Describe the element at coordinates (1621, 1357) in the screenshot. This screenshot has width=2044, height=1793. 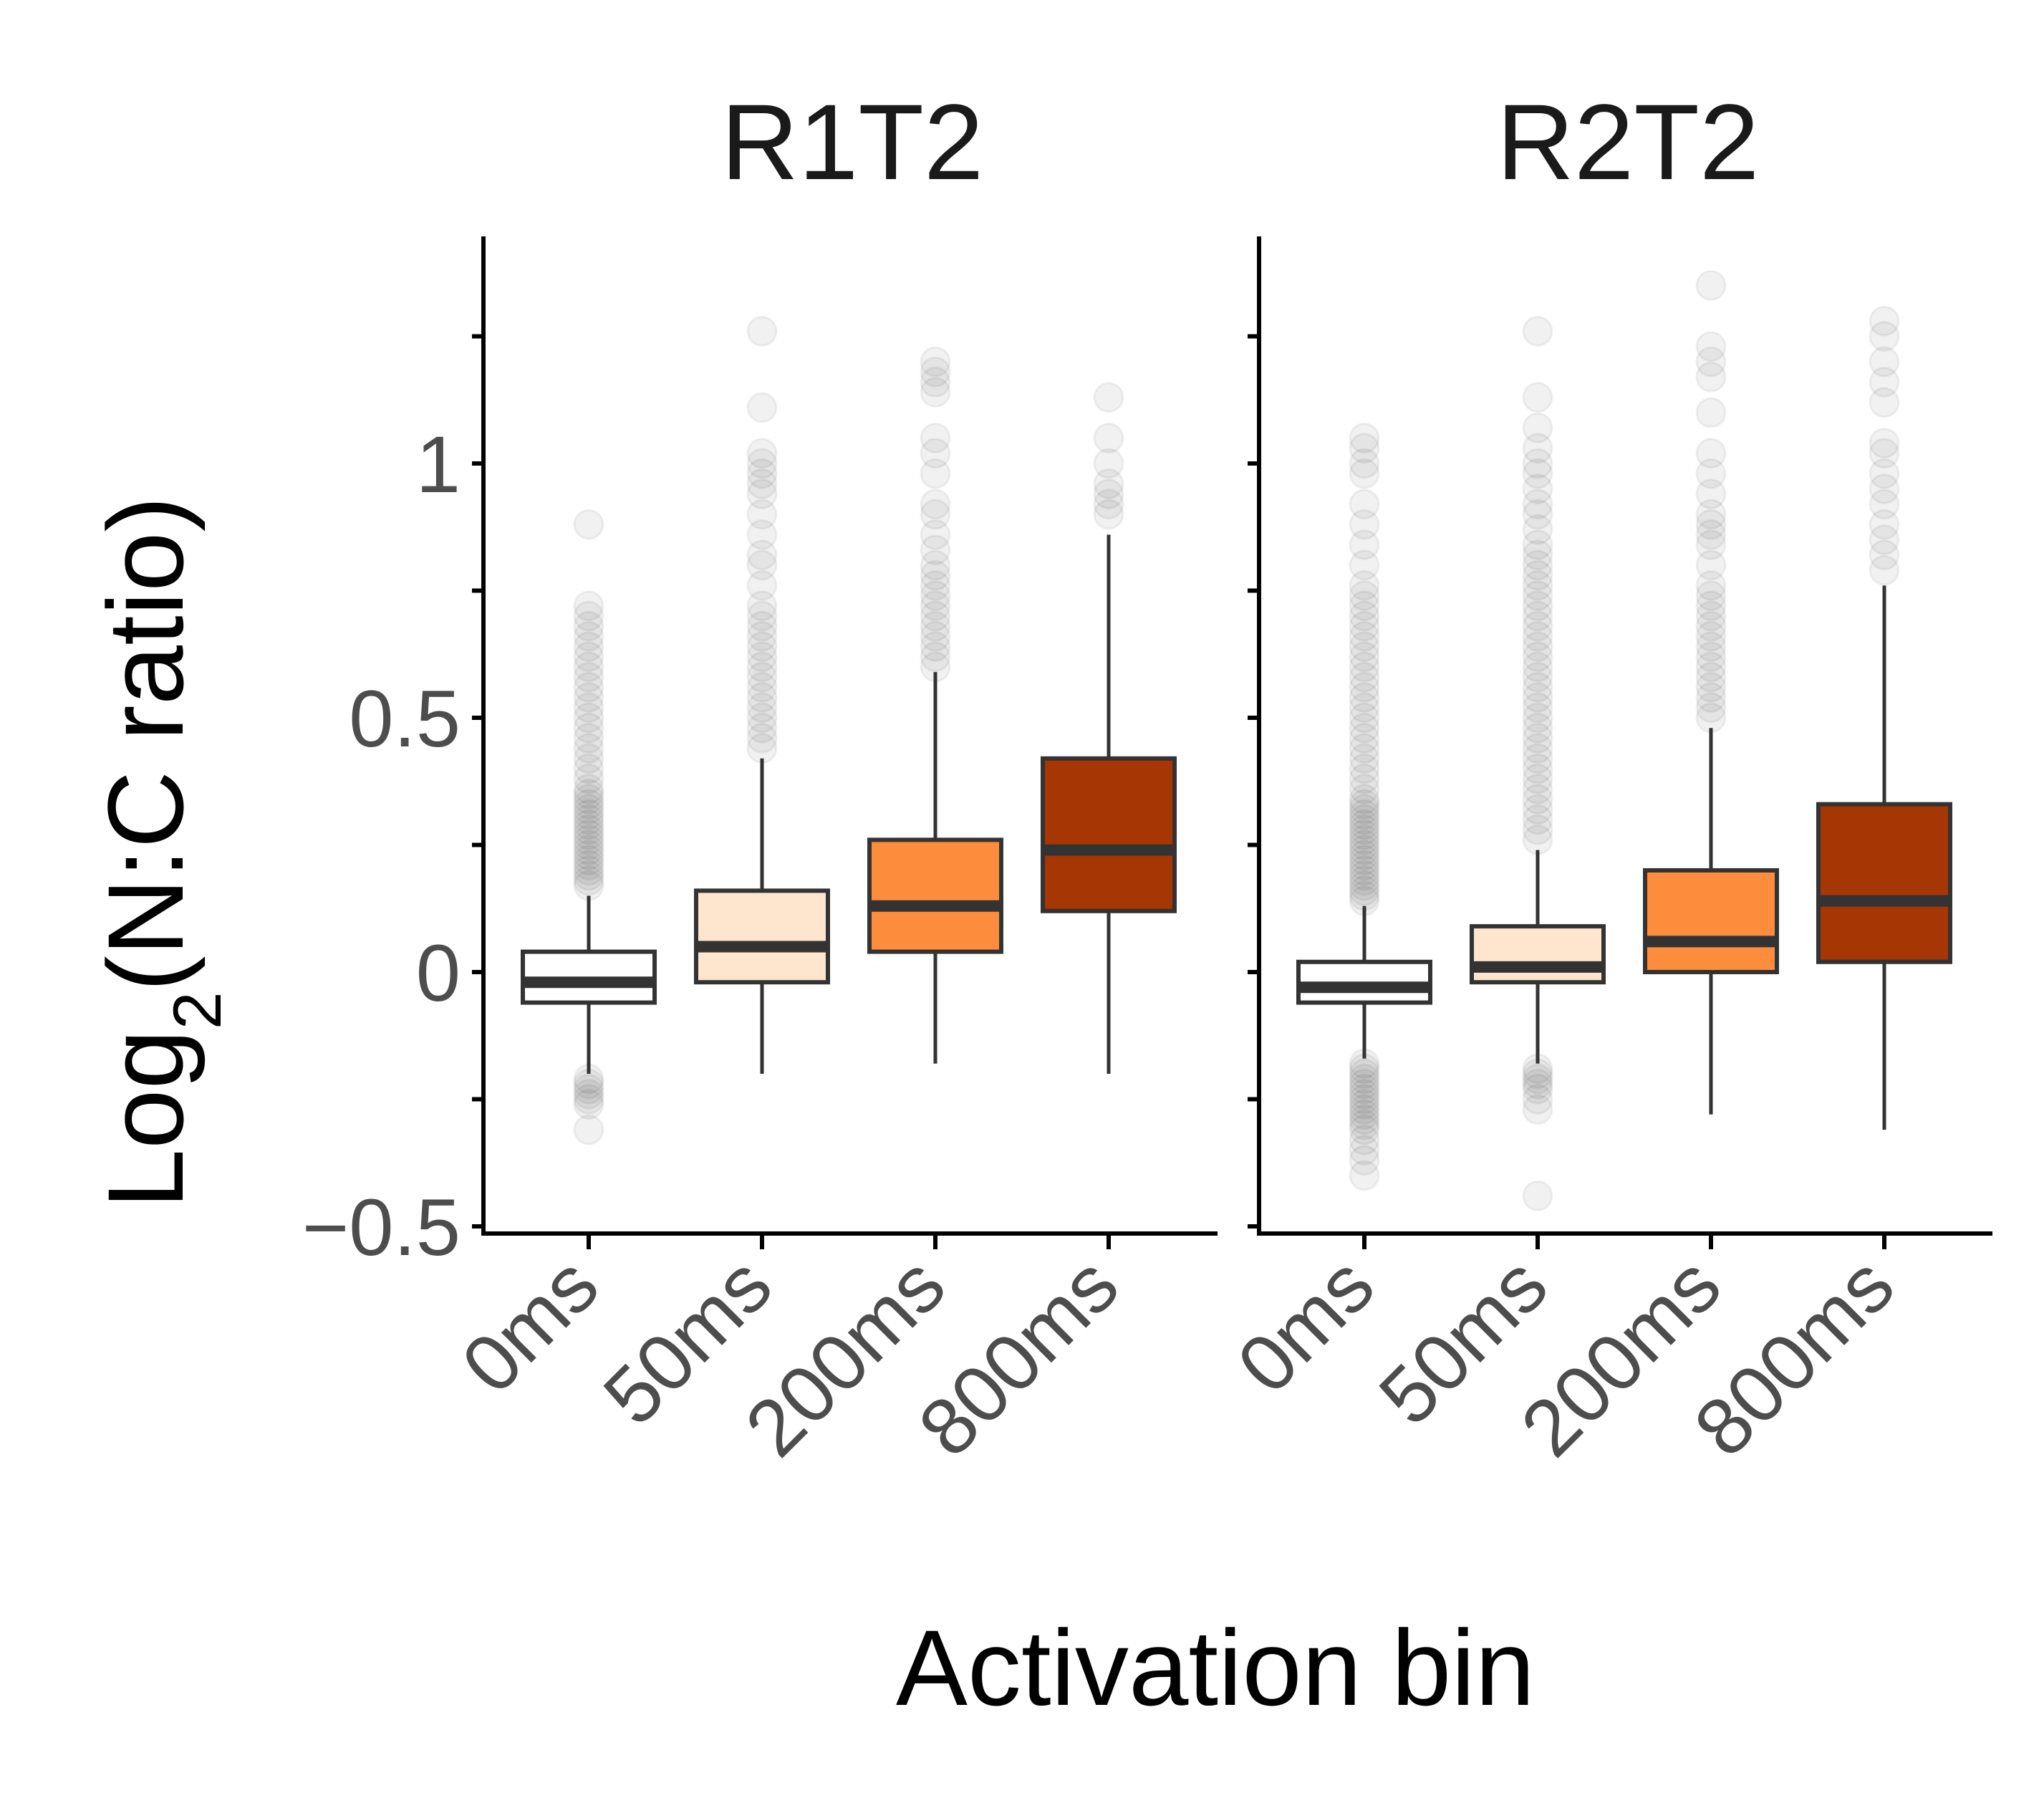
I see `x-tick-label: 200ms` at that location.